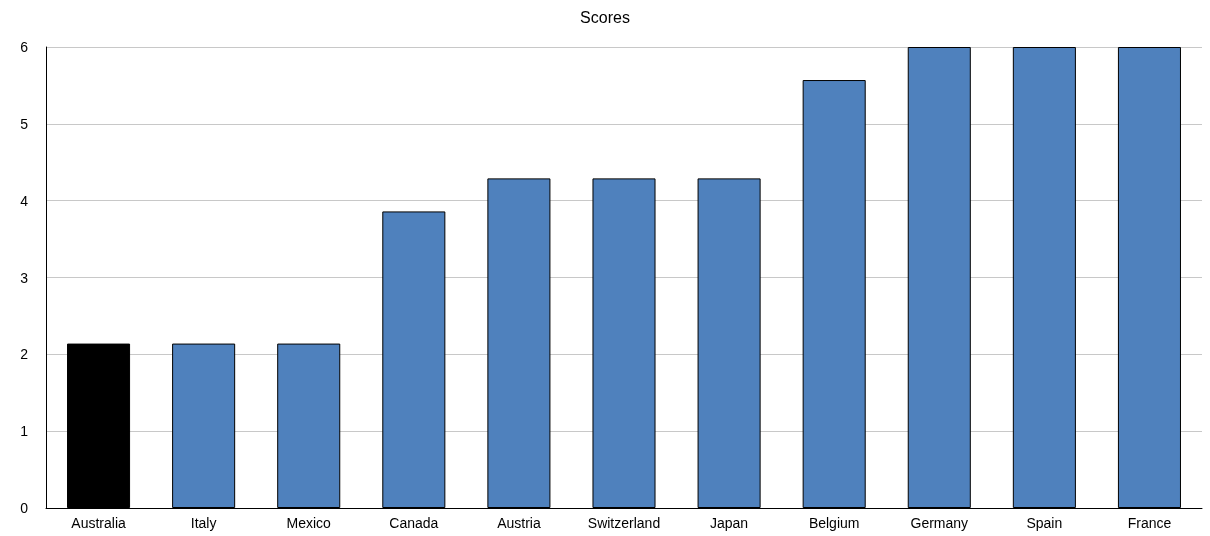  Describe the element at coordinates (1149, 523) in the screenshot. I see `x-tick-label: France` at that location.